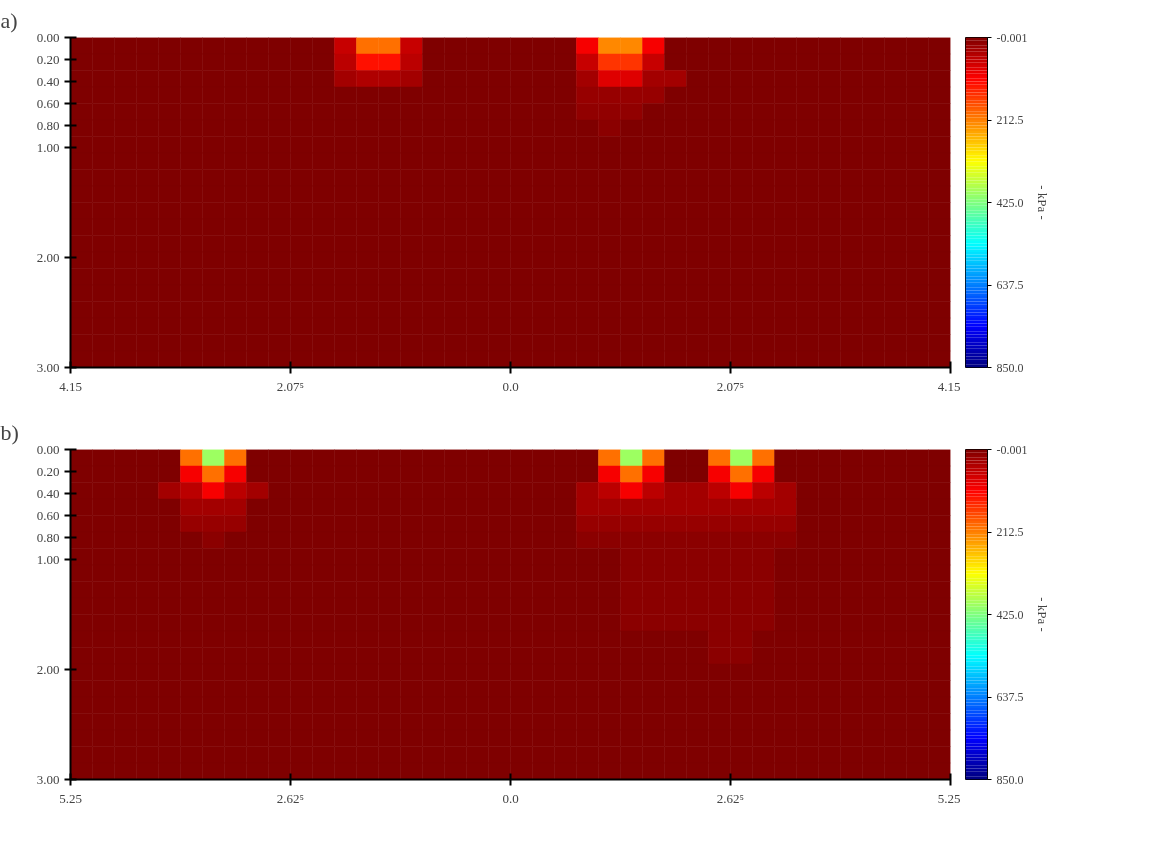 The image size is (1149, 851). I want to click on chart-title: a), so click(9, 20).